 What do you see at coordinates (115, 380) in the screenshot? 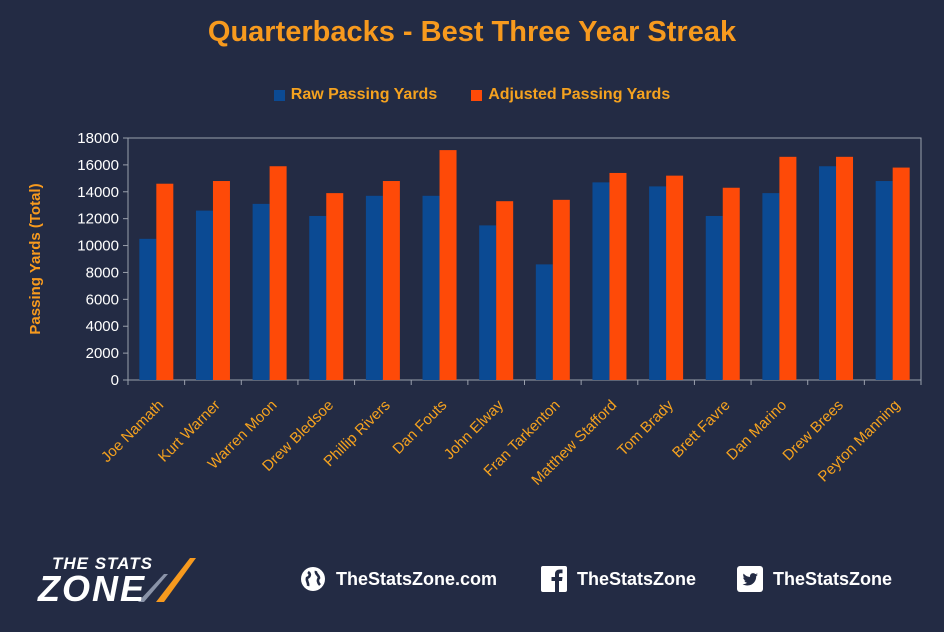
I see `y-tick-label: 0` at bounding box center [115, 380].